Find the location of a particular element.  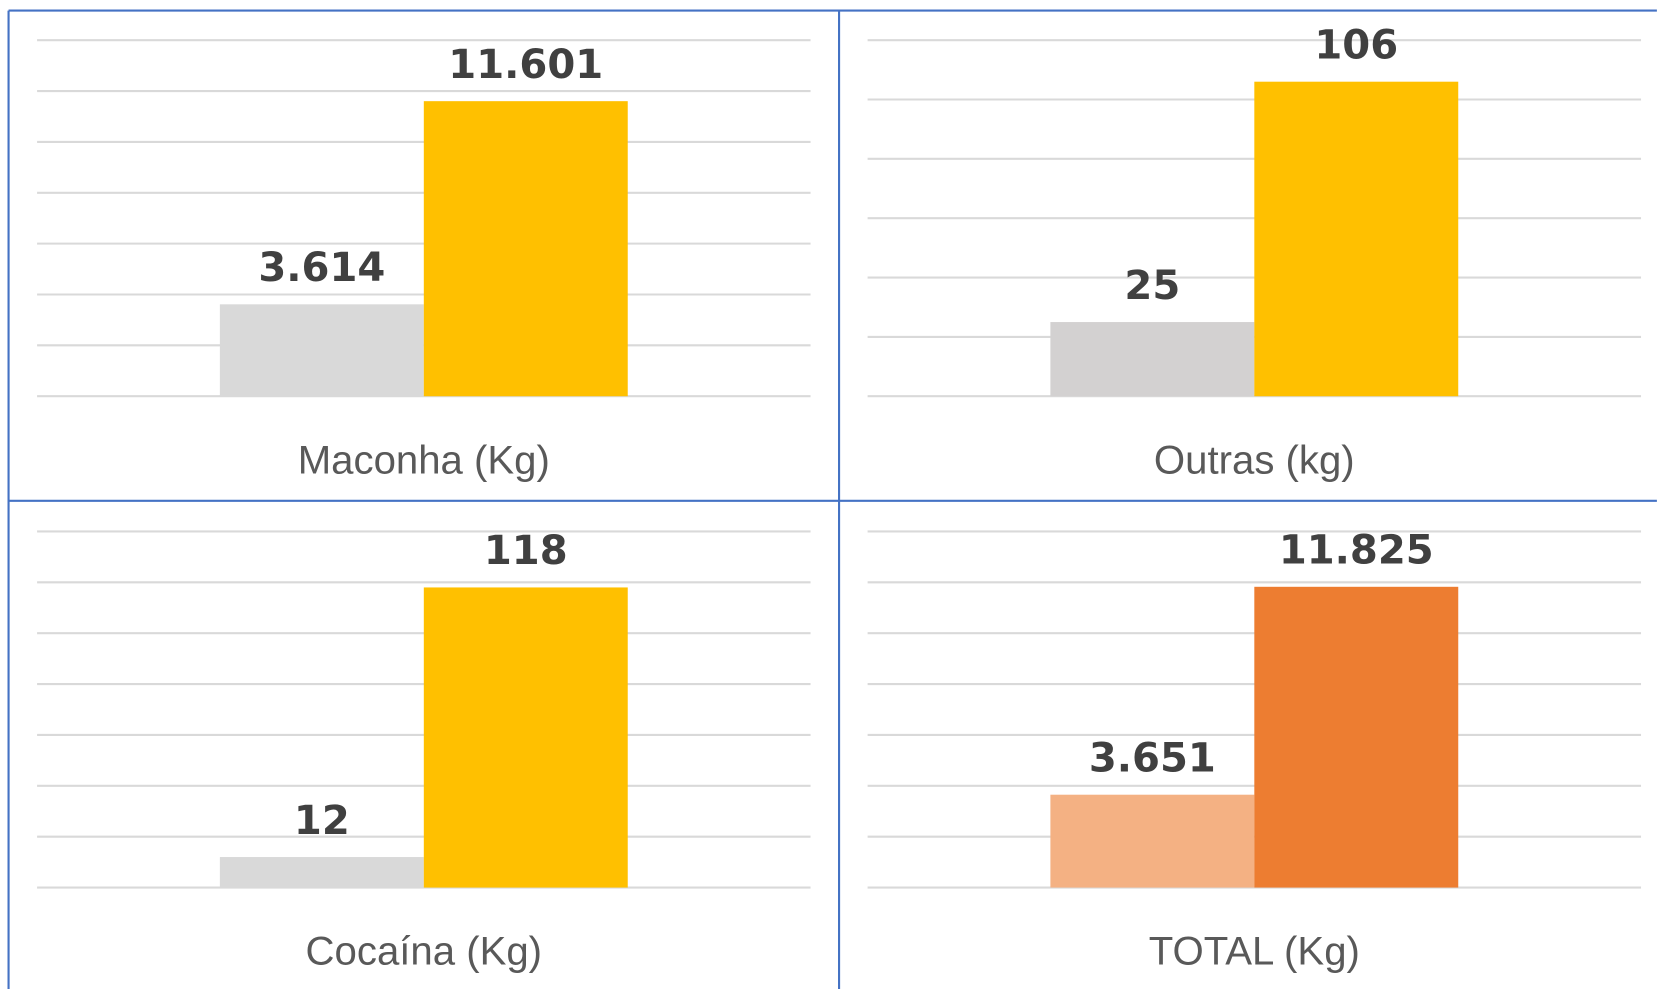

data-label: 12 is located at coordinates (322, 821).